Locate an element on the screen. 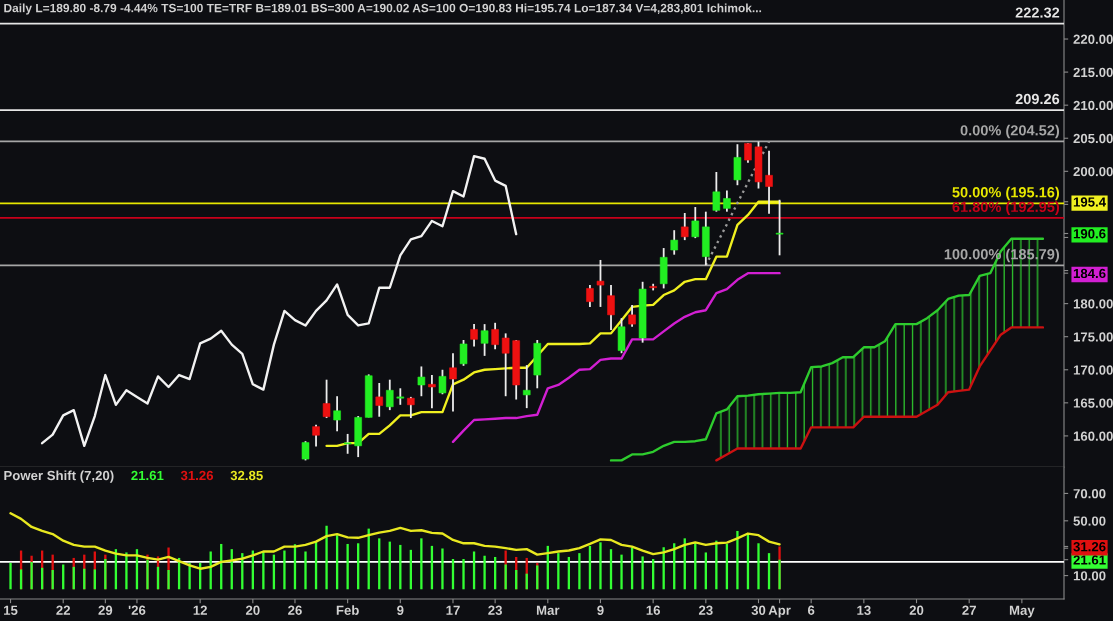 The width and height of the screenshot is (1113, 621). y-tick-label: 190.6 is located at coordinates (1089, 234).